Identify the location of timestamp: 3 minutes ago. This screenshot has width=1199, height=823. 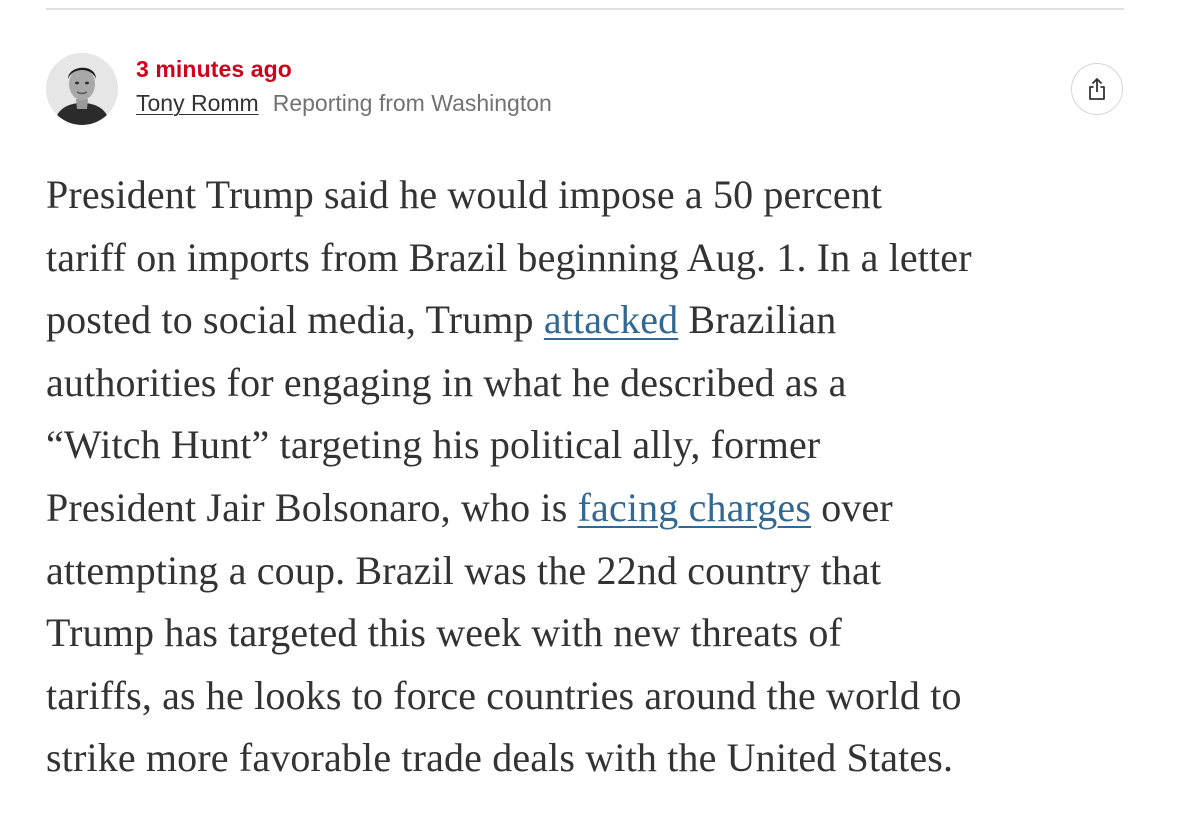
(214, 69).